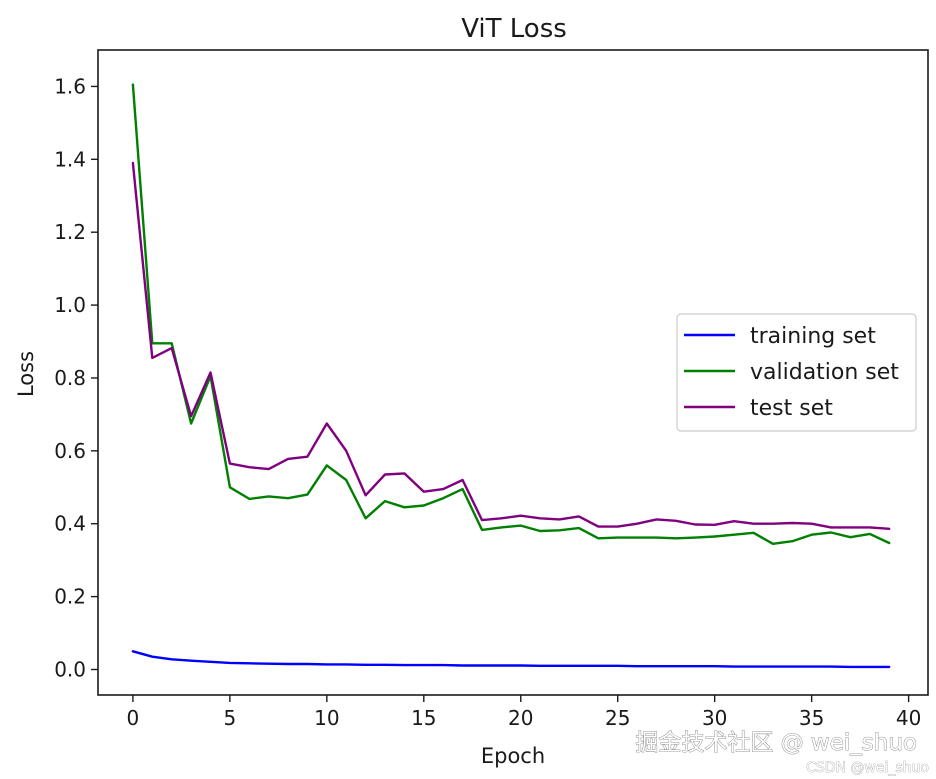  What do you see at coordinates (520, 718) in the screenshot?
I see `x-tick-label: 20` at bounding box center [520, 718].